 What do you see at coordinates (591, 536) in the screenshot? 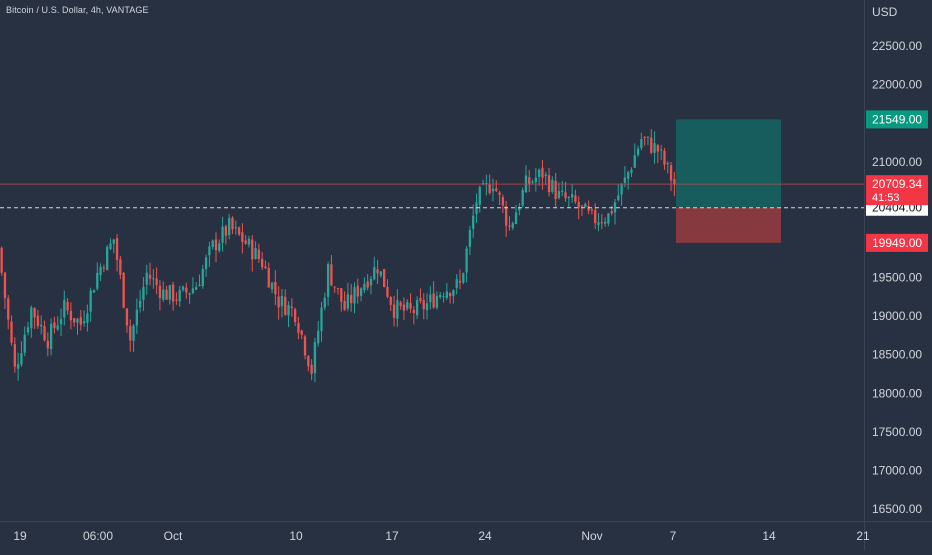
I see `time-tick-label: Nov` at bounding box center [591, 536].